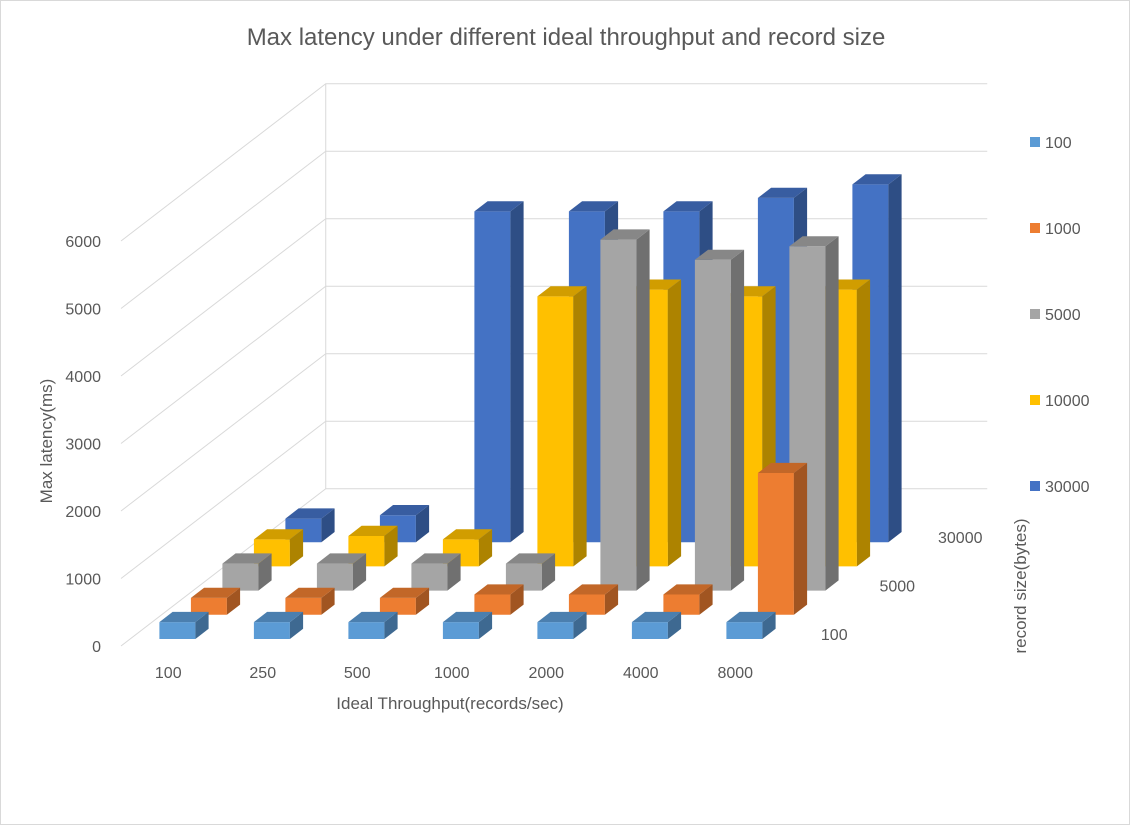  I want to click on y-tick-label: 2000, so click(83, 512).